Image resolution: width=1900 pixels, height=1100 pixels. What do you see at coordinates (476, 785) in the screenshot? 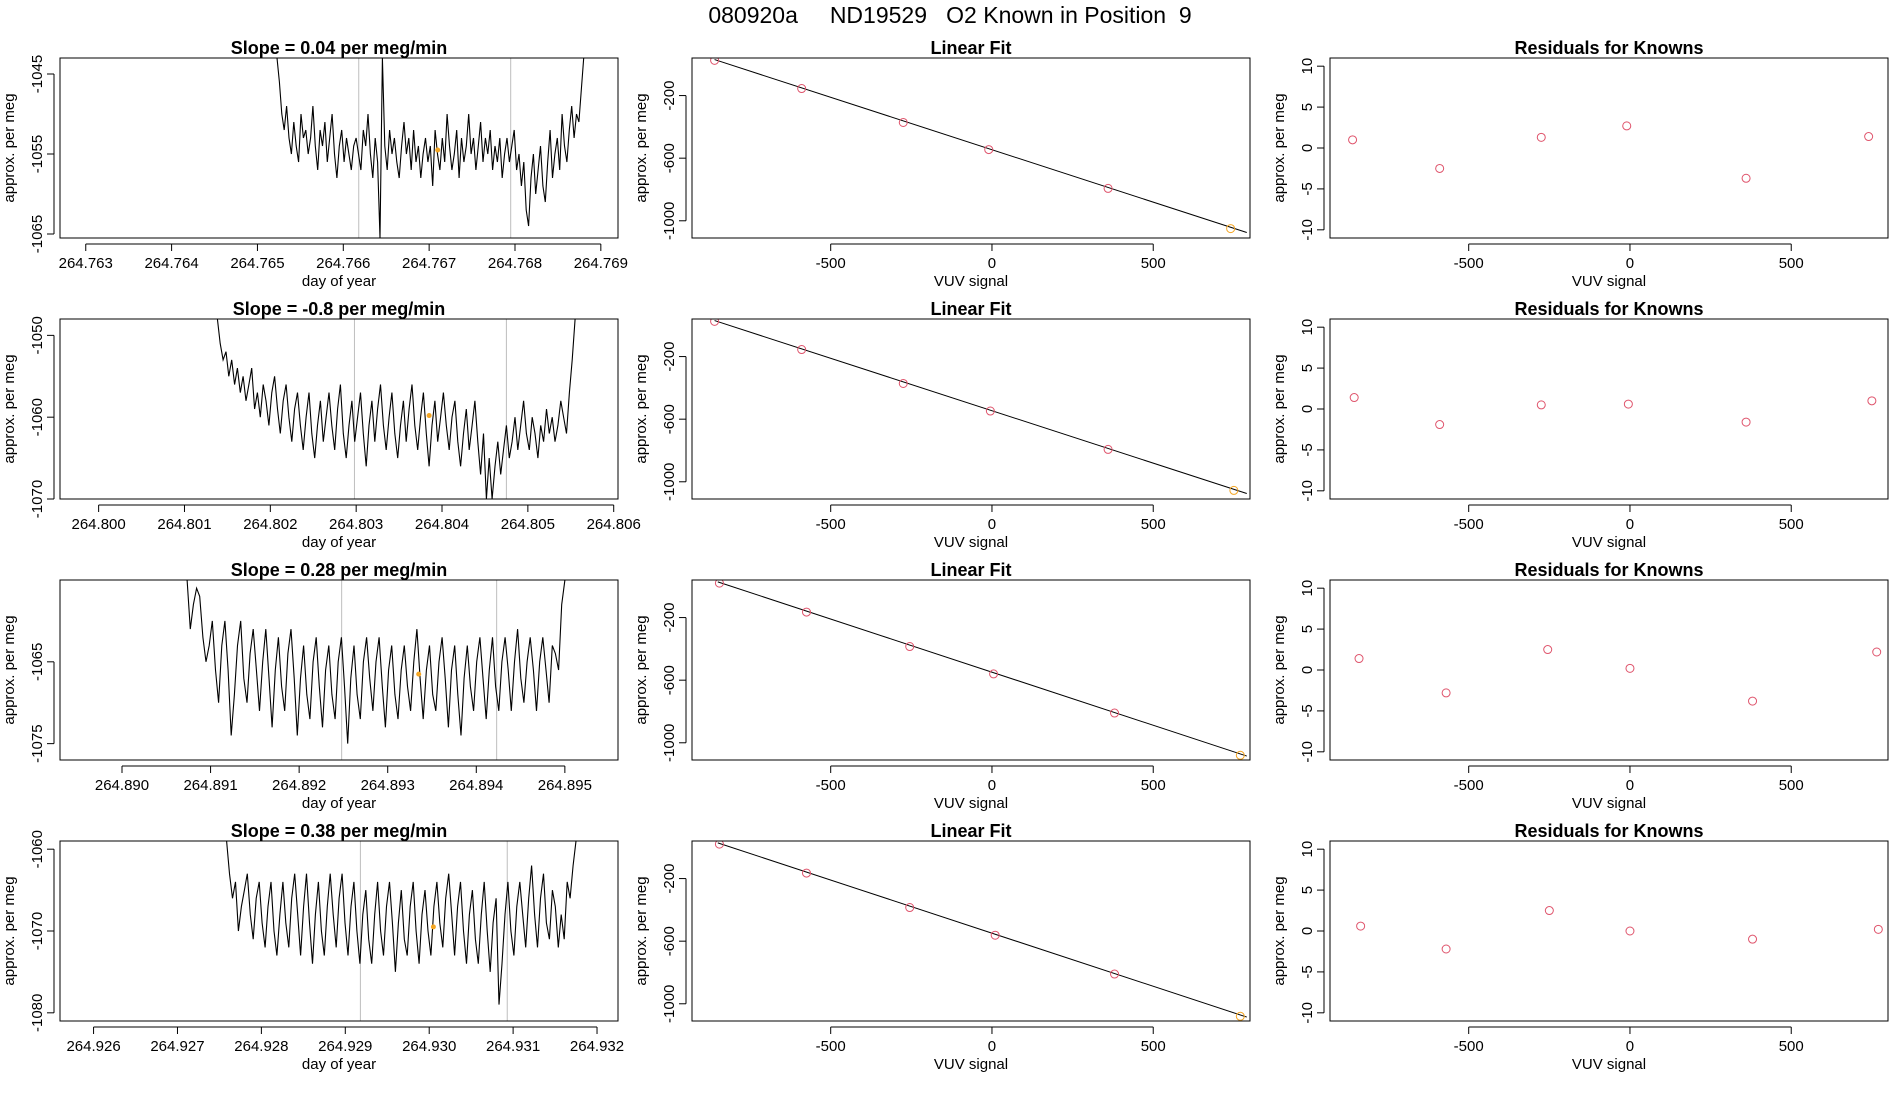
I see `x-tick-label: 264.894` at bounding box center [476, 785].